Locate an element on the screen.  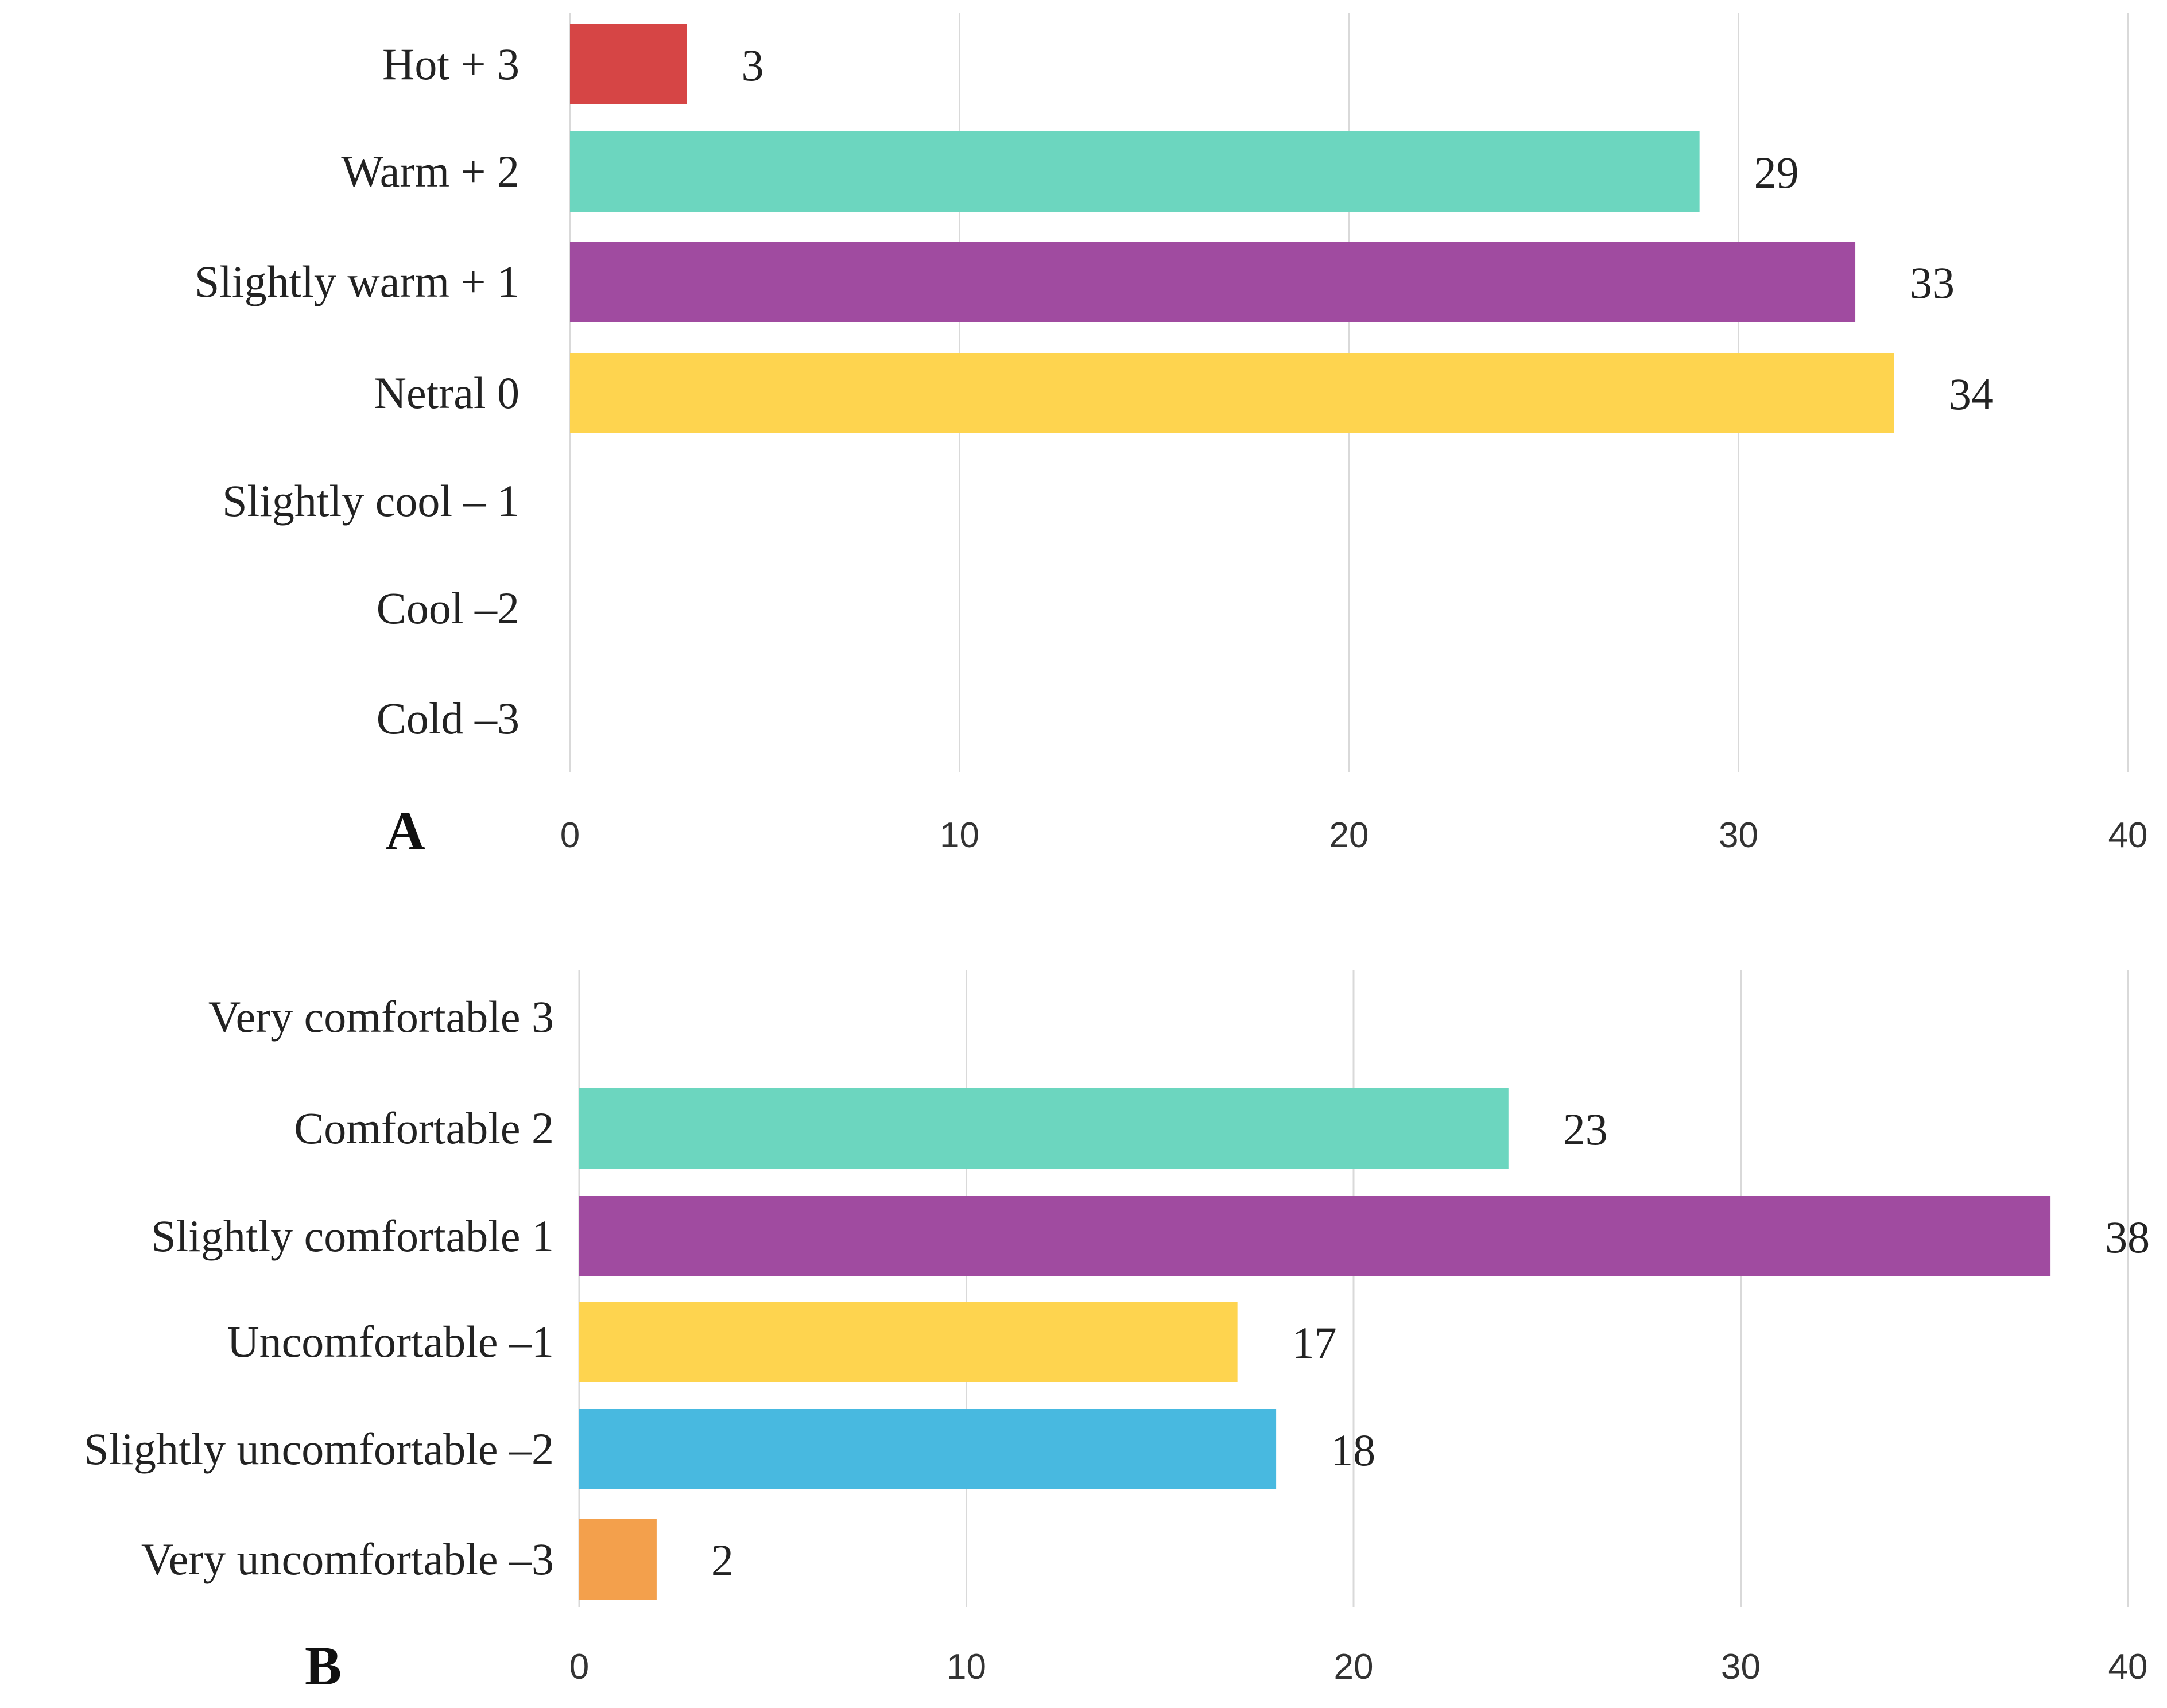
panel-label: A is located at coordinates (405, 830).